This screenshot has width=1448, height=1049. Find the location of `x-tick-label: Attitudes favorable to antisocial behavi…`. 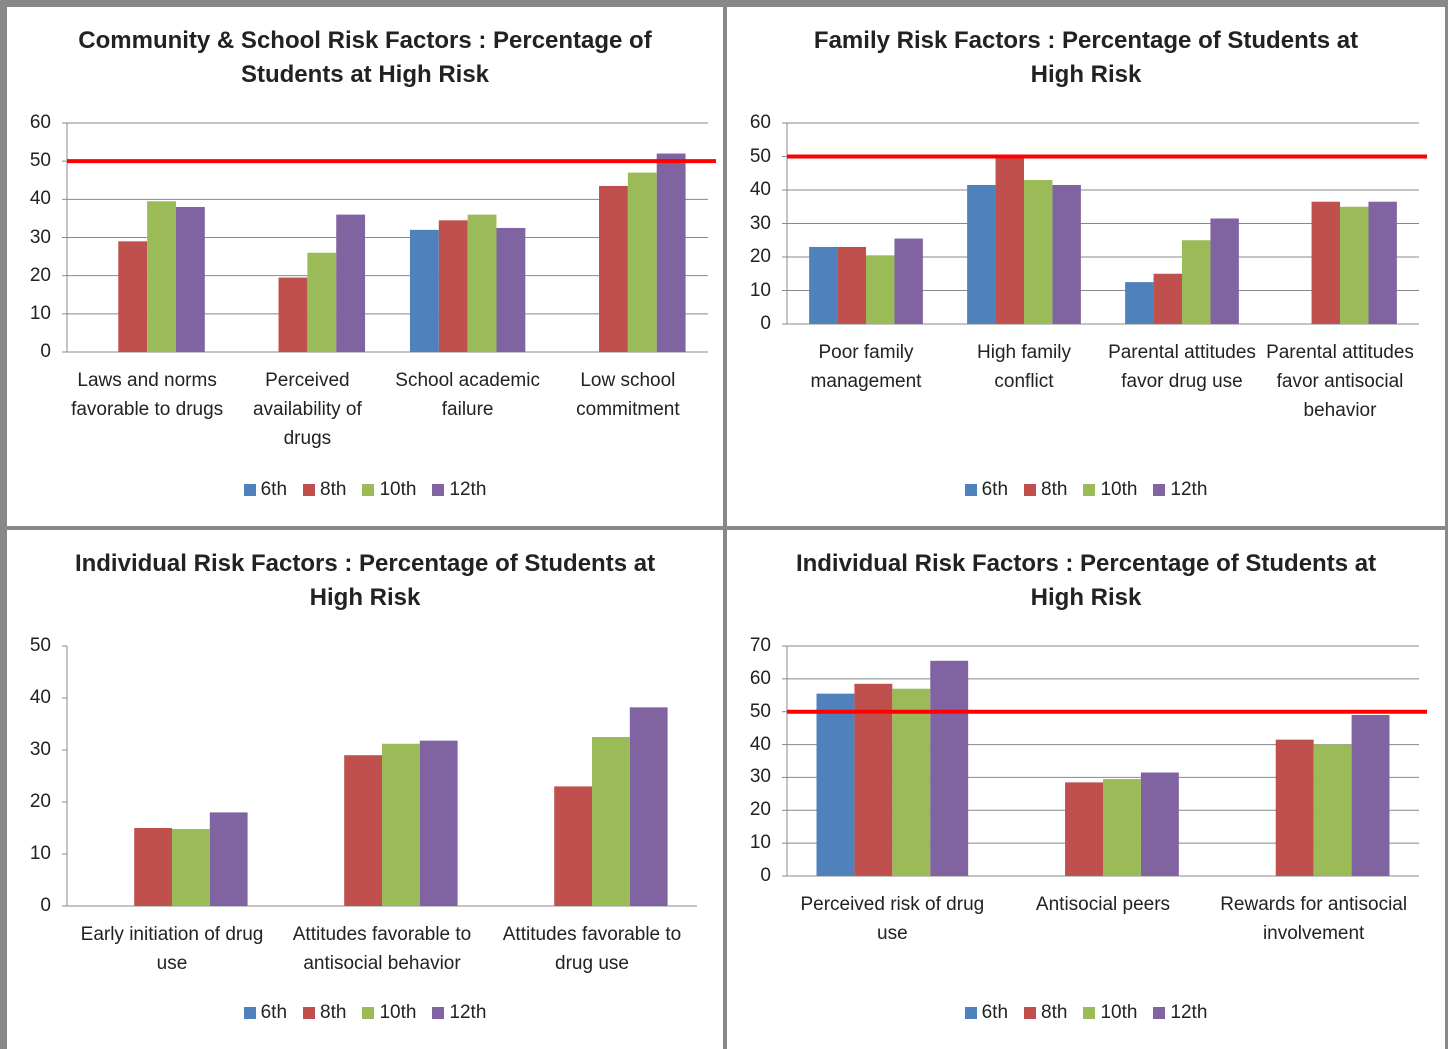

x-tick-label: Attitudes favorable to antisocial behavi… is located at coordinates (382, 949).